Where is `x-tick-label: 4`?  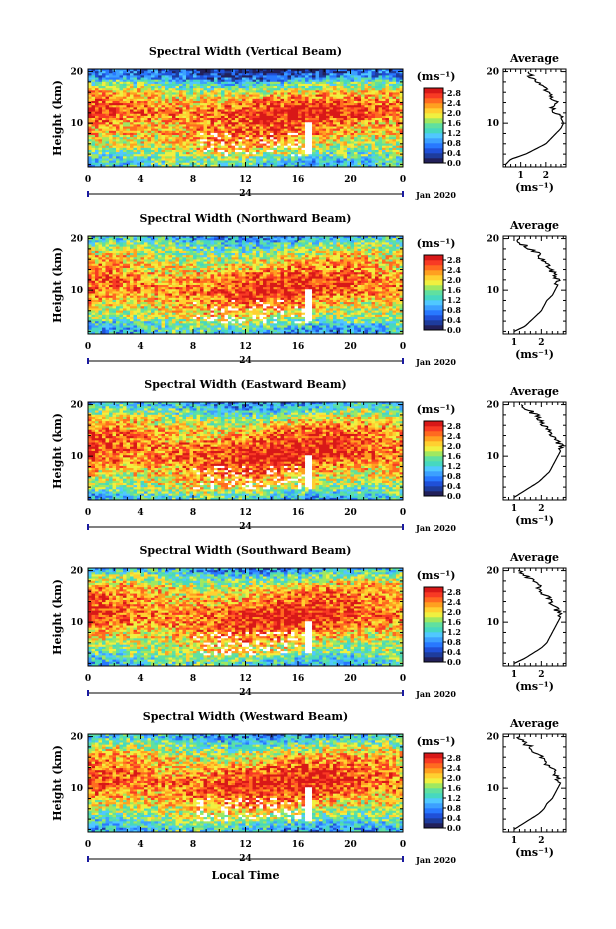 x-tick-label: 4 is located at coordinates (140, 180).